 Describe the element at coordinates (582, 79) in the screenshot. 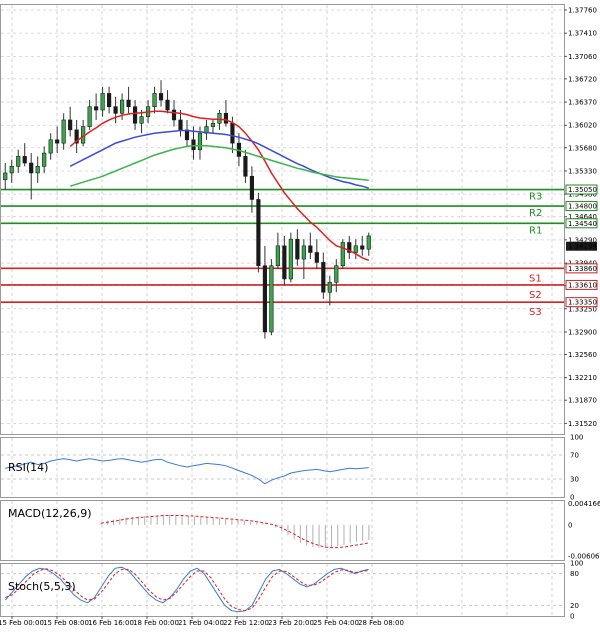

I see `y-tick-label: 1.36720` at that location.